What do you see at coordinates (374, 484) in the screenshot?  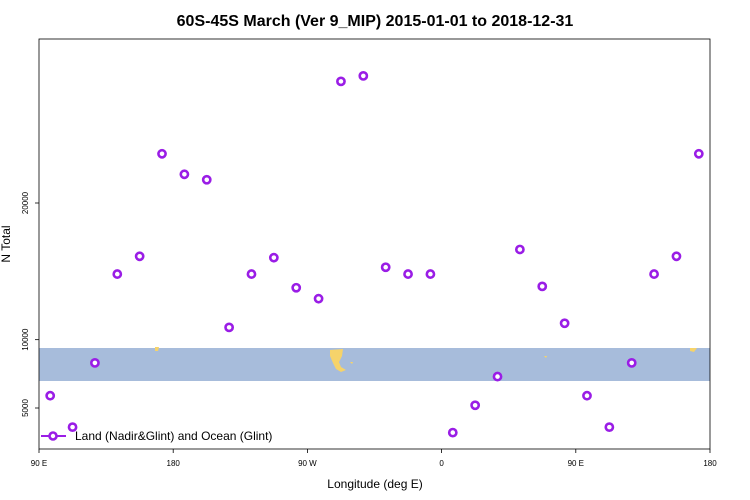 I see `x-axis-label: Longitude (deg E)` at bounding box center [374, 484].